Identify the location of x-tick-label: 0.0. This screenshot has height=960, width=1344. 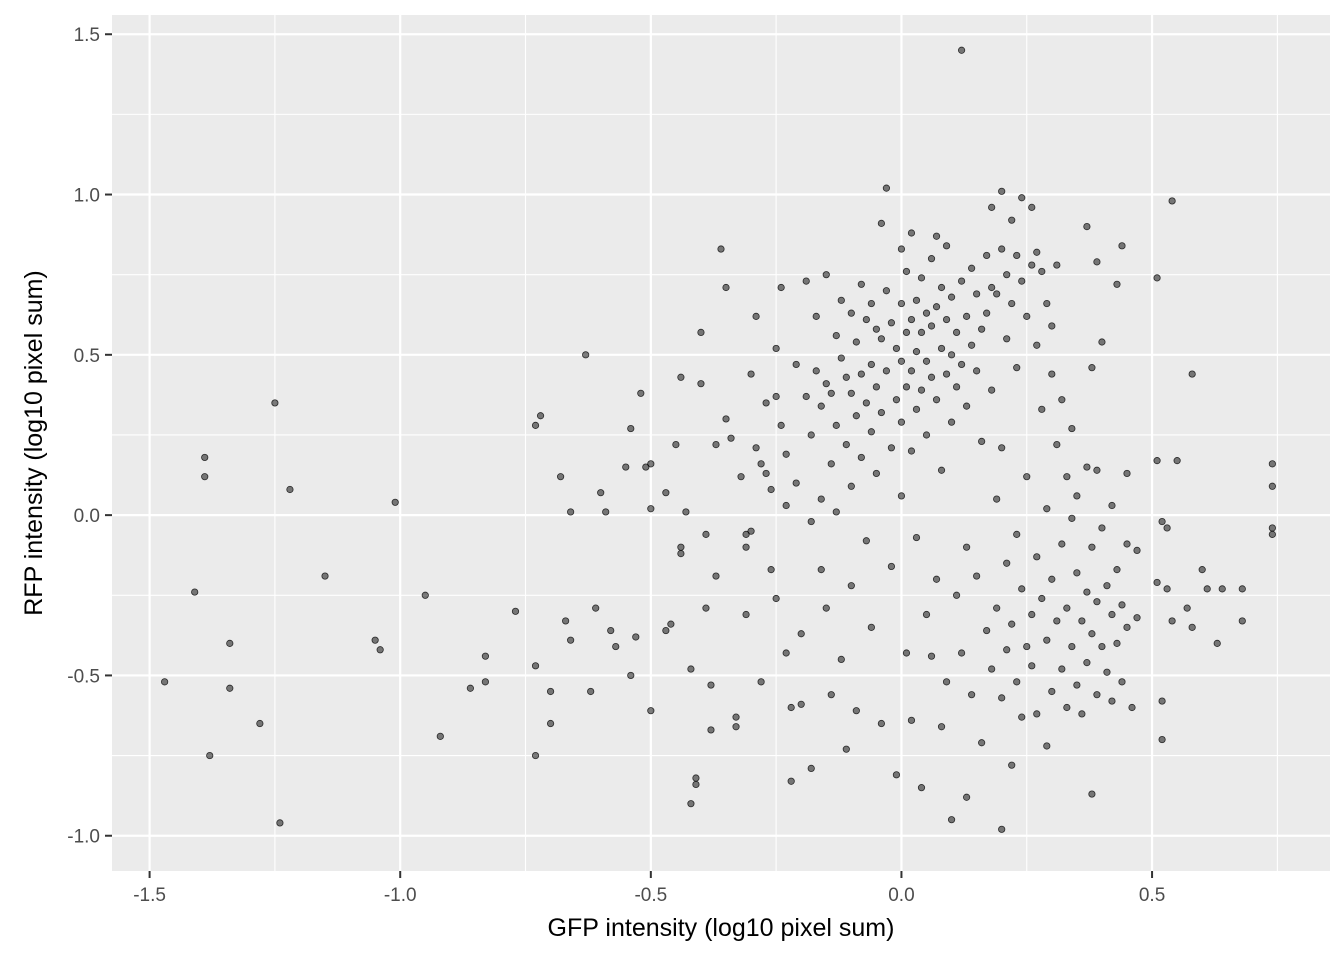
(901, 895).